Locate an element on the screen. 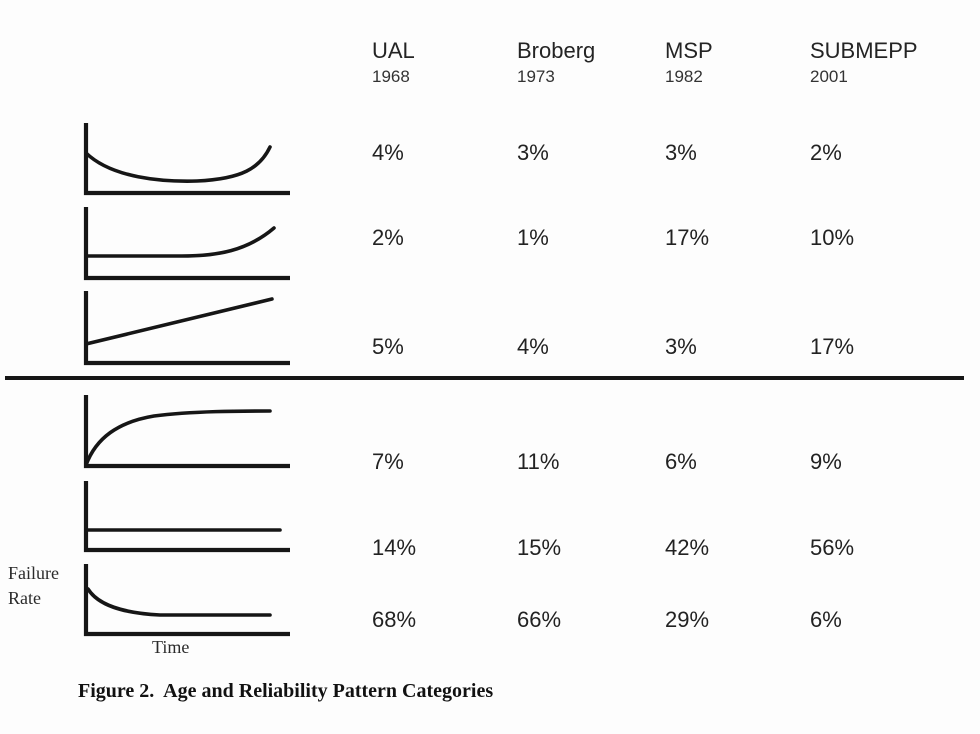 The image size is (980, 734). pct-bathtub-broberg: 3% is located at coordinates (533, 152).